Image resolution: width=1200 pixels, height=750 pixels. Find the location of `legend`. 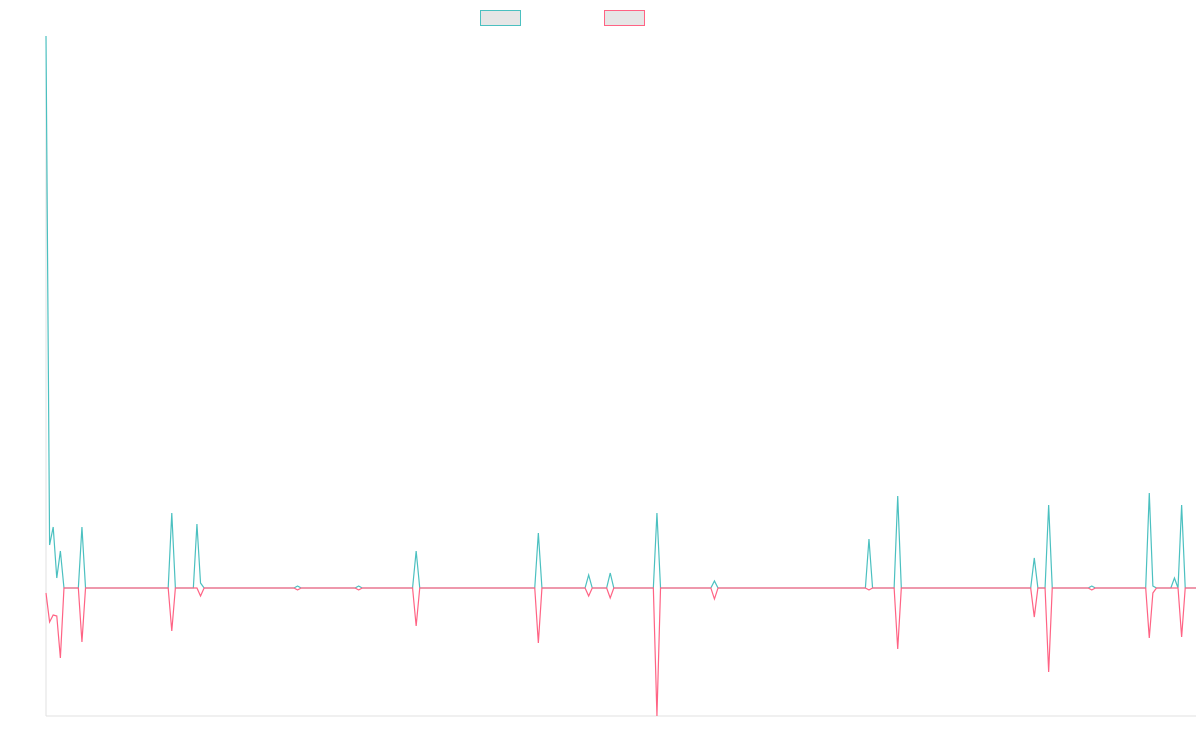

legend is located at coordinates (562, 18).